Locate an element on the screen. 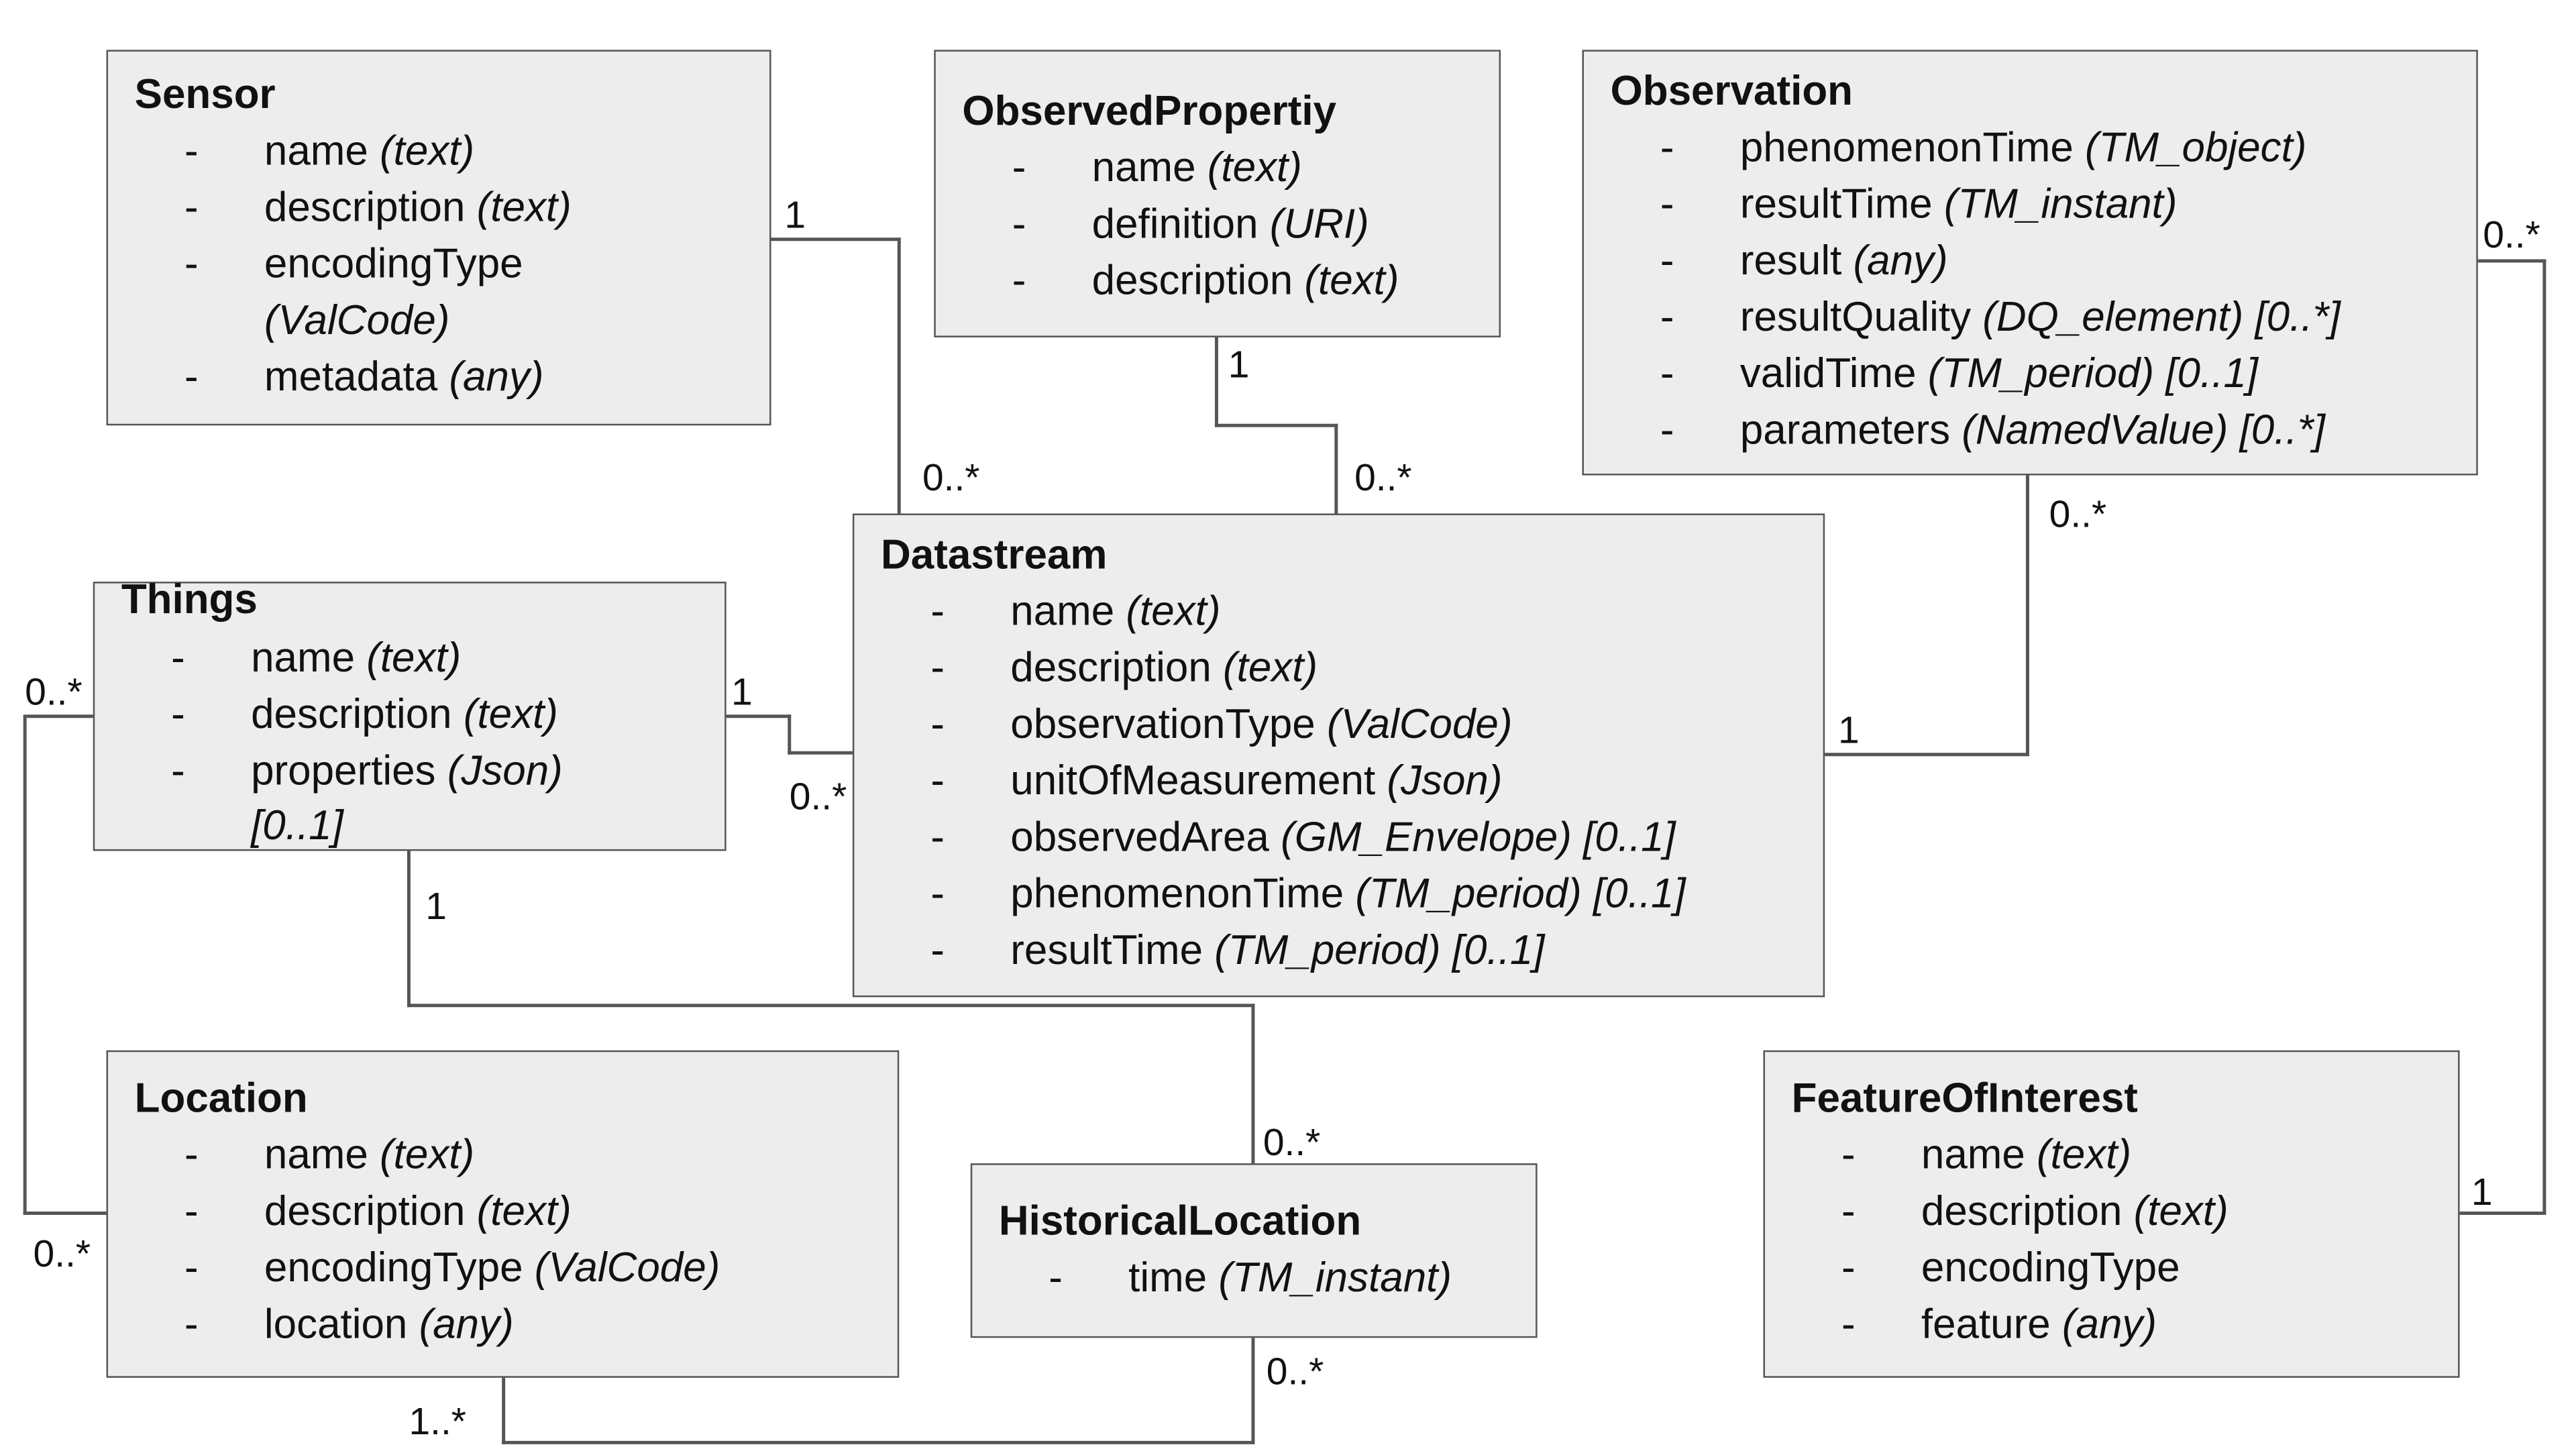 The width and height of the screenshot is (2576, 1449). datastream-class-title: Datastream is located at coordinates (994, 555).